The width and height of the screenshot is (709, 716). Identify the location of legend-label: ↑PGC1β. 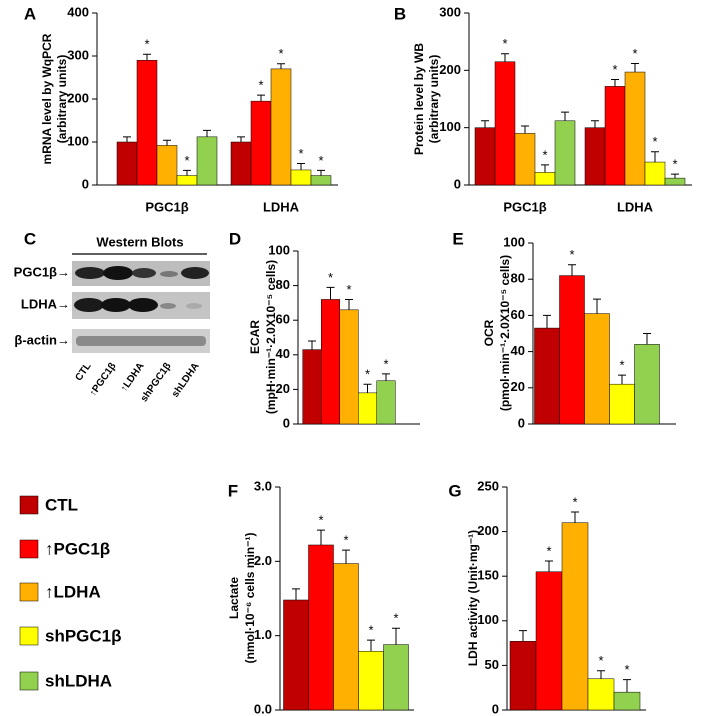
(77, 548).